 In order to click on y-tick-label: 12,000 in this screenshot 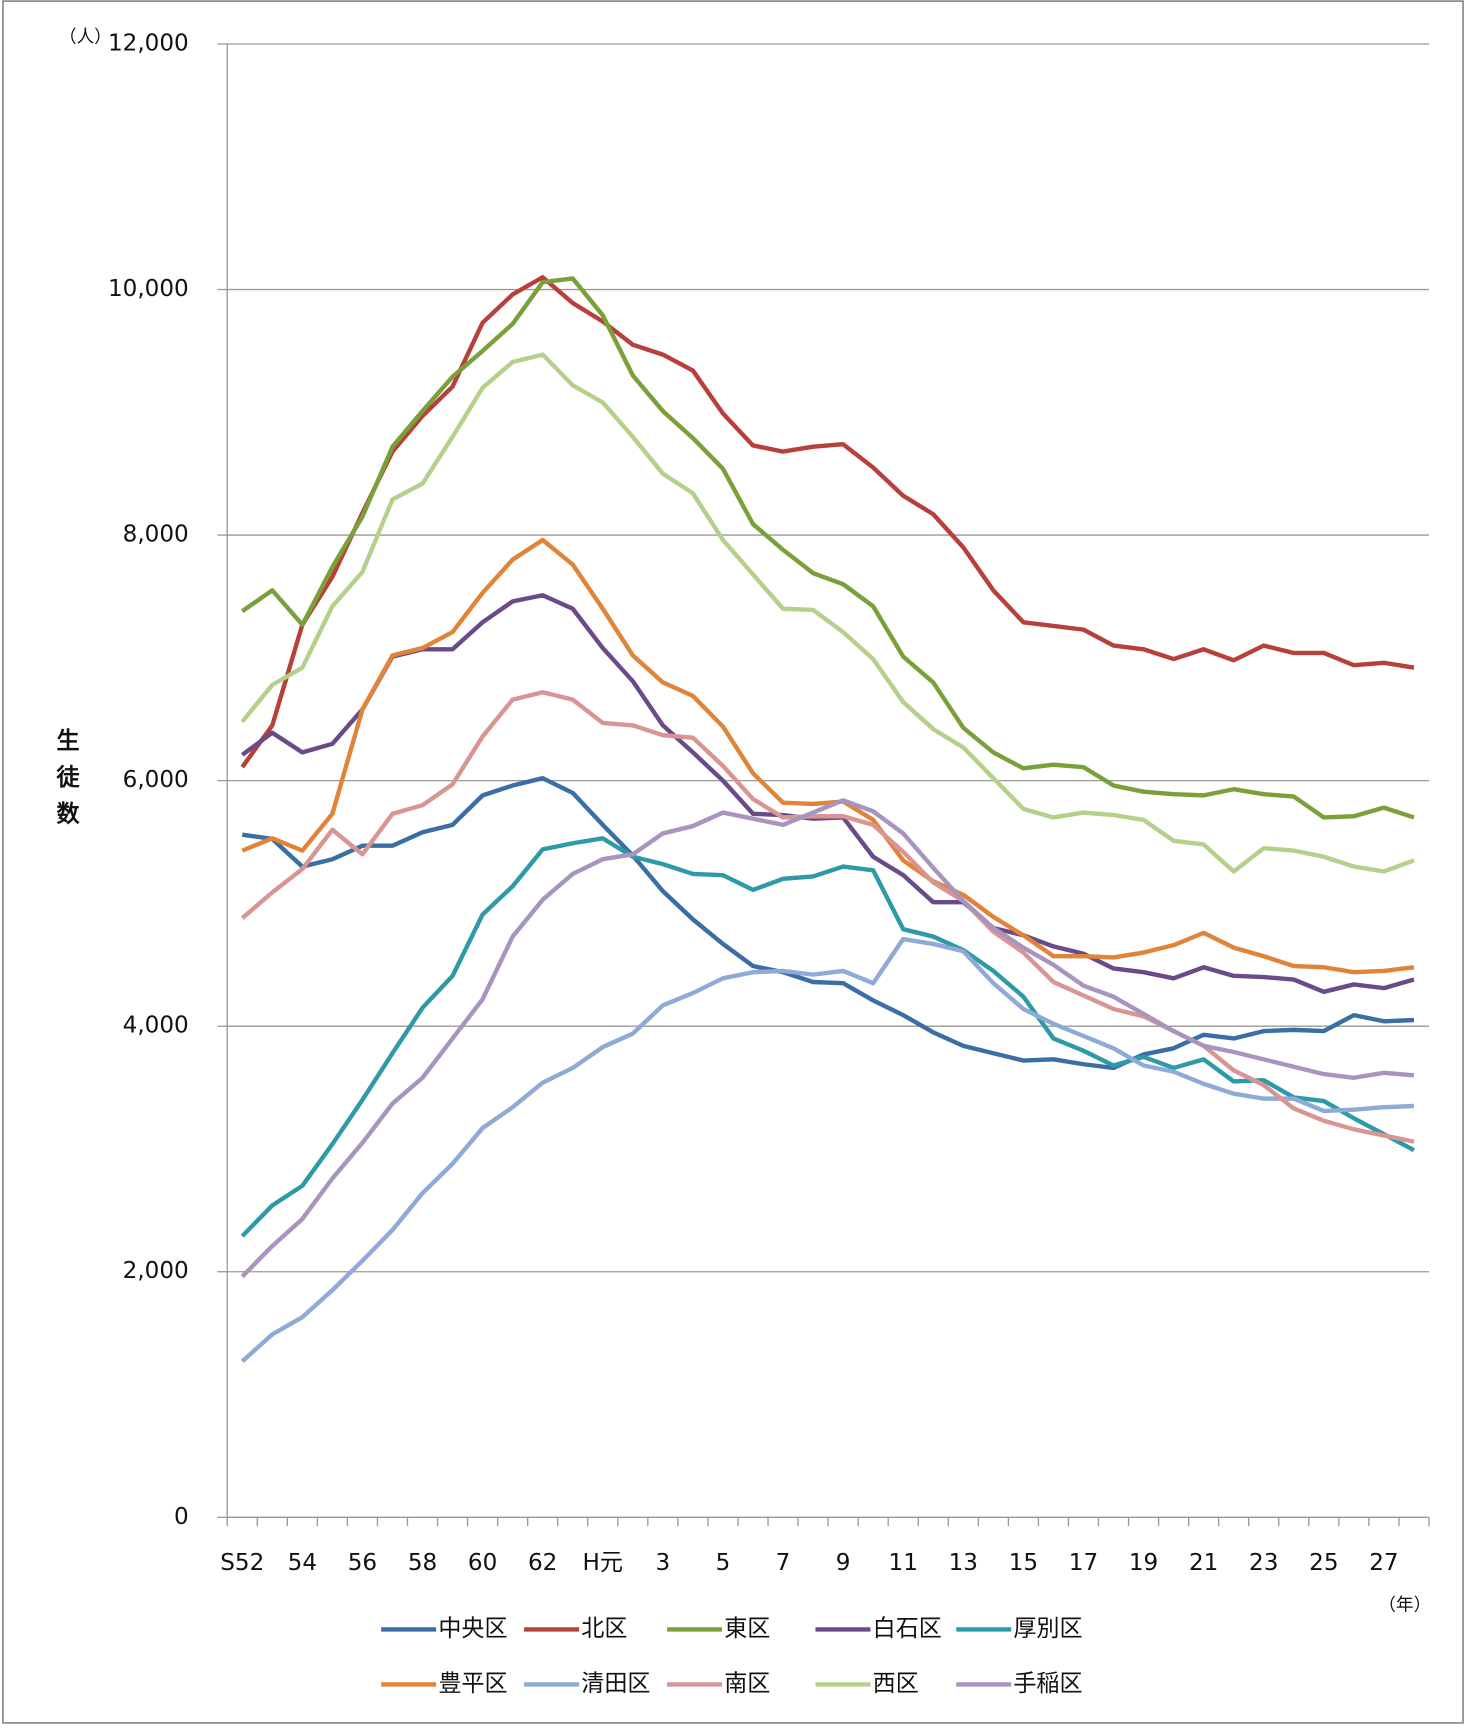, I will do `click(148, 43)`.